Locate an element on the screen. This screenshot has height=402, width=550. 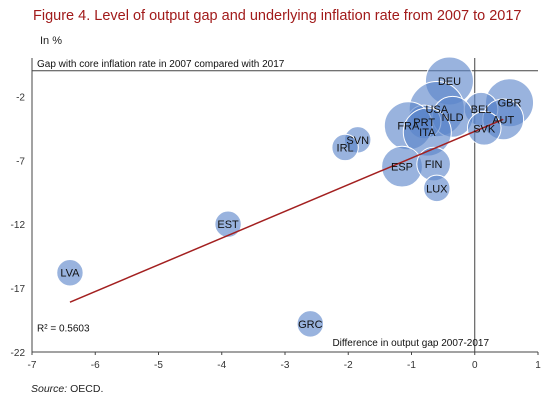
bubble-est is located at coordinates (228, 224).